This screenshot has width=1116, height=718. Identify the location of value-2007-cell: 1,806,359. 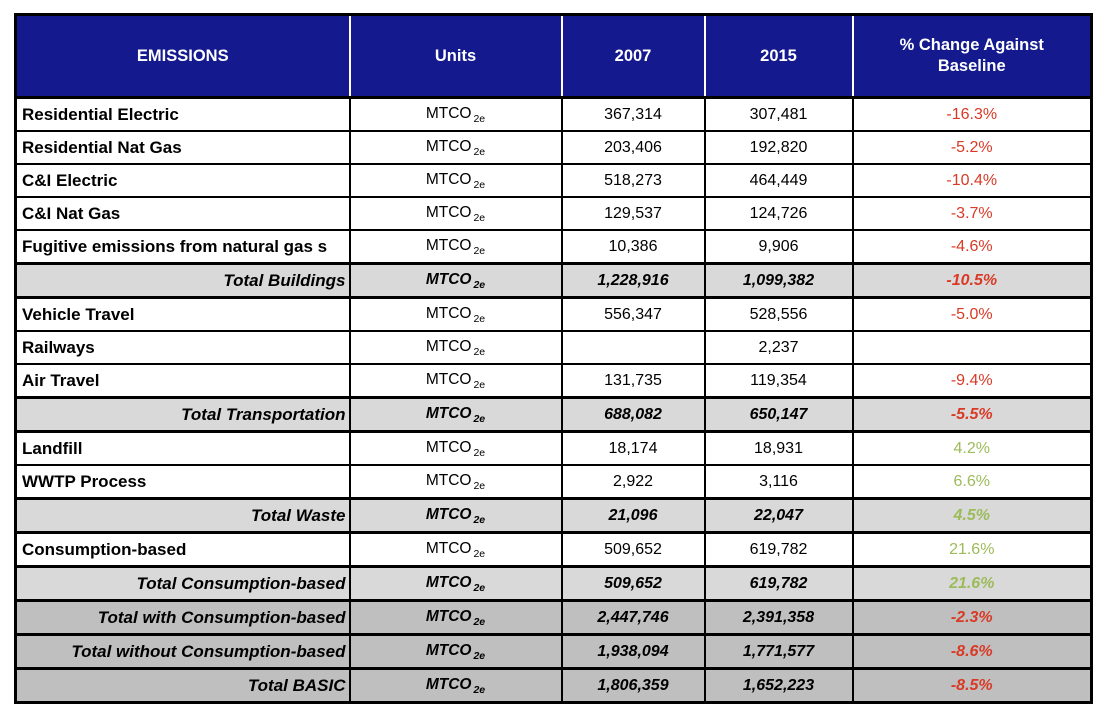
(633, 685).